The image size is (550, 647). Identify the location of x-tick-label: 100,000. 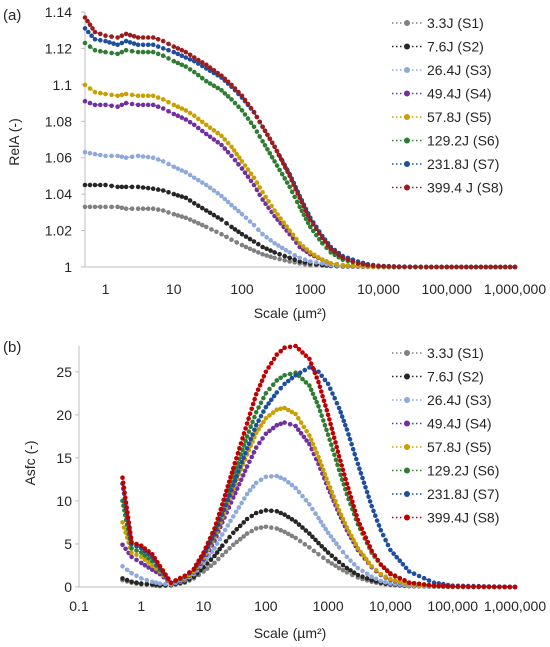
(452, 606).